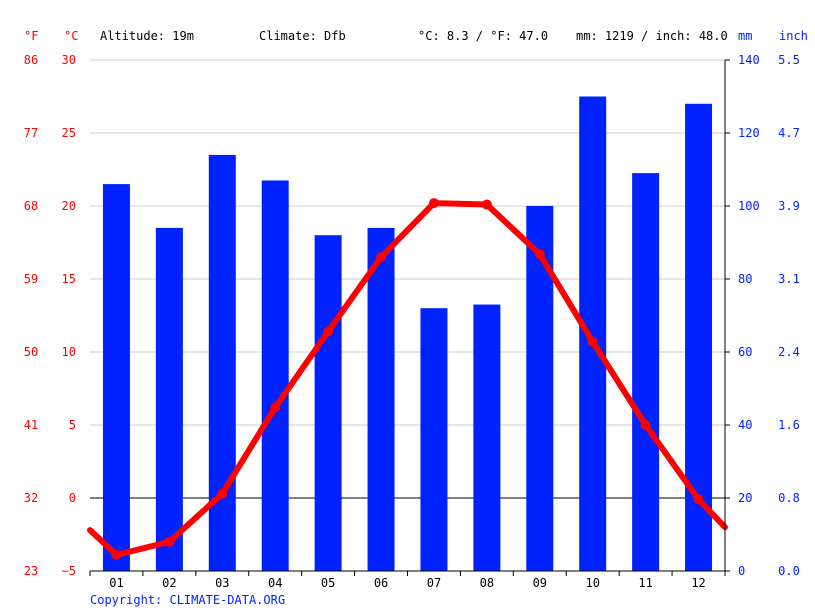  What do you see at coordinates (745, 498) in the screenshot?
I see `mm-tick-label: 20` at bounding box center [745, 498].